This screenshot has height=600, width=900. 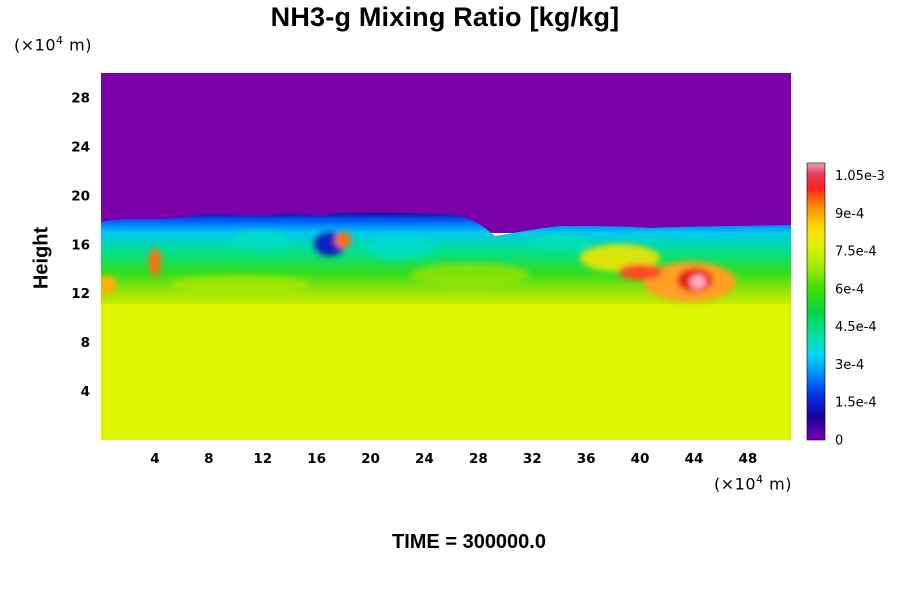 I want to click on y-tick-label: 28, so click(x=80, y=98).